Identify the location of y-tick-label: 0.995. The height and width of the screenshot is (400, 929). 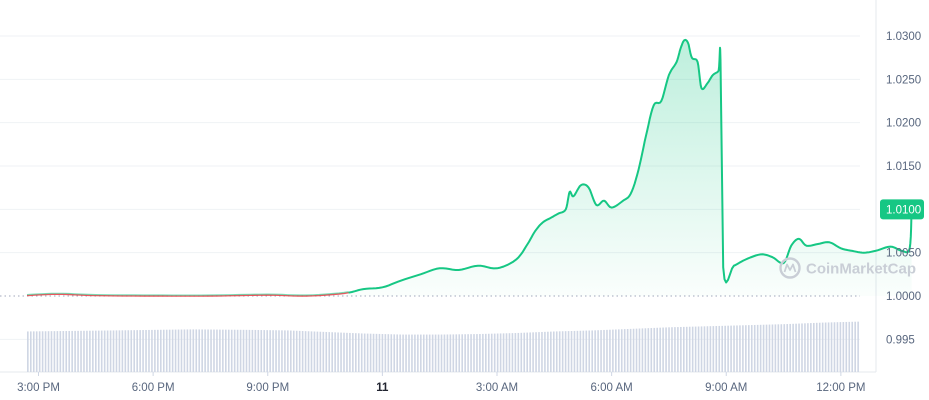
(900, 340).